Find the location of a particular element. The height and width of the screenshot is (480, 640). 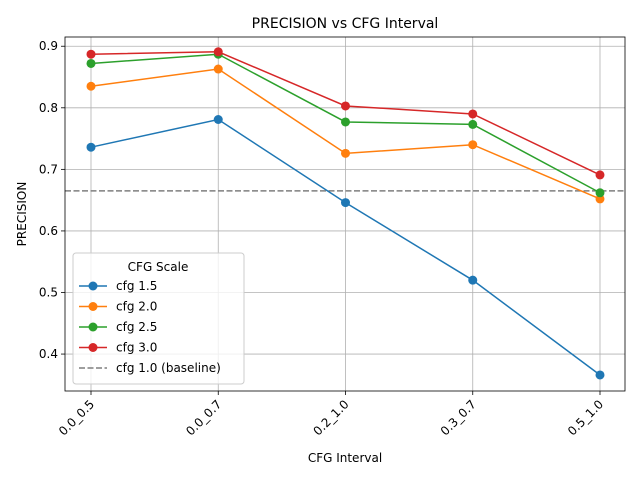

y-tick-label: 0.6 is located at coordinates (48, 231).